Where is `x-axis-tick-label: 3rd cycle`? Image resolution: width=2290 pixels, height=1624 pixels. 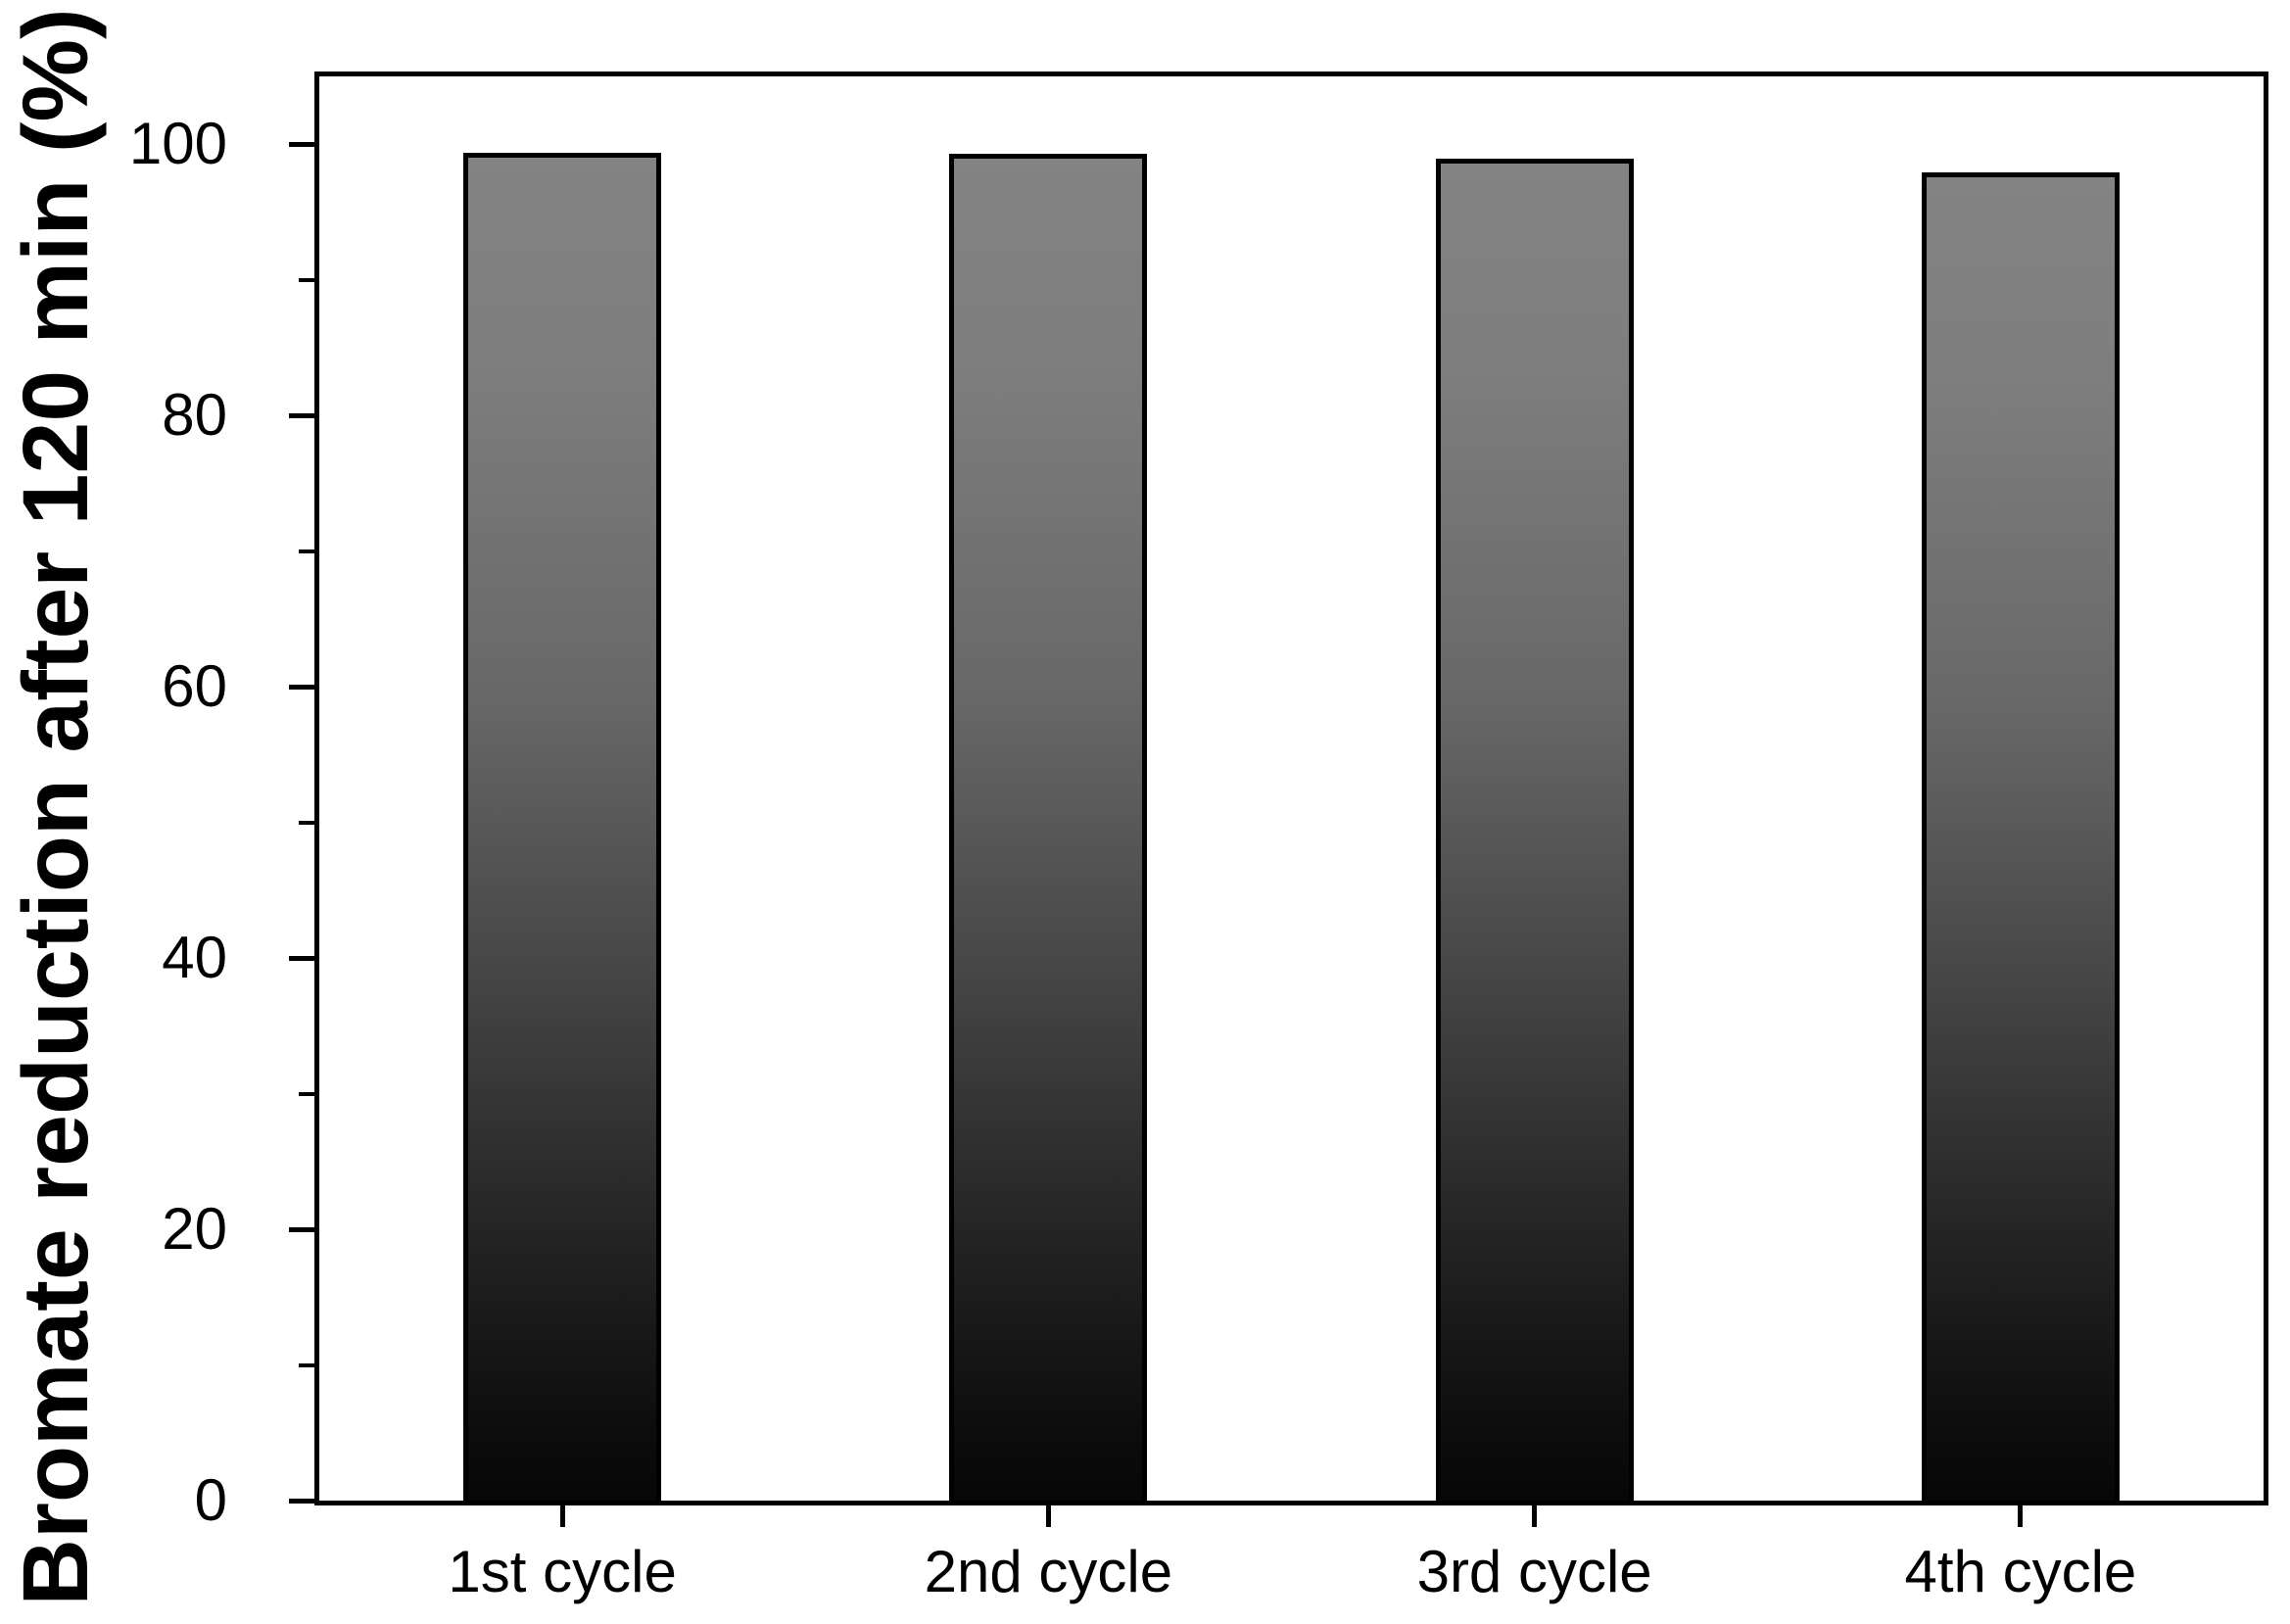 x-axis-tick-label: 3rd cycle is located at coordinates (1534, 1572).